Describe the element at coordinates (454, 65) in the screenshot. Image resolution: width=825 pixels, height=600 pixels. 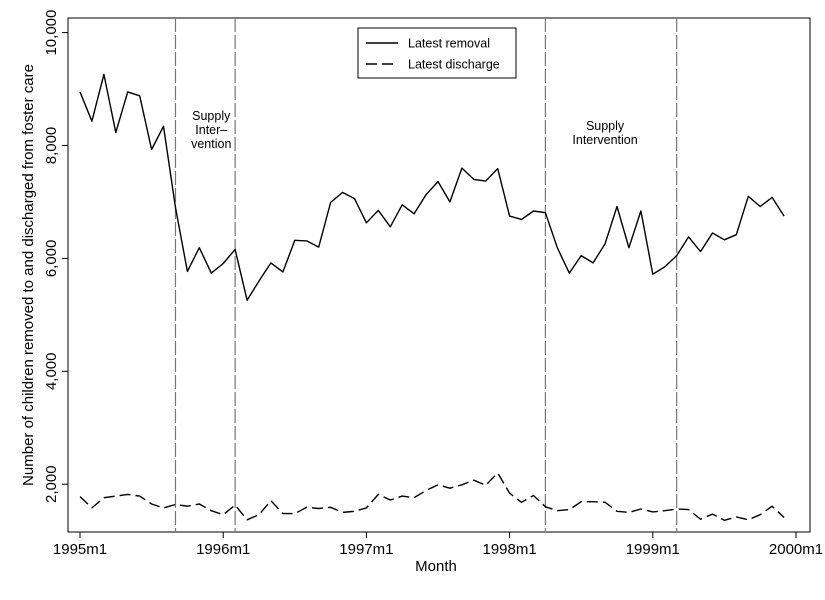
I see `legend-entry: Latest discharge` at that location.